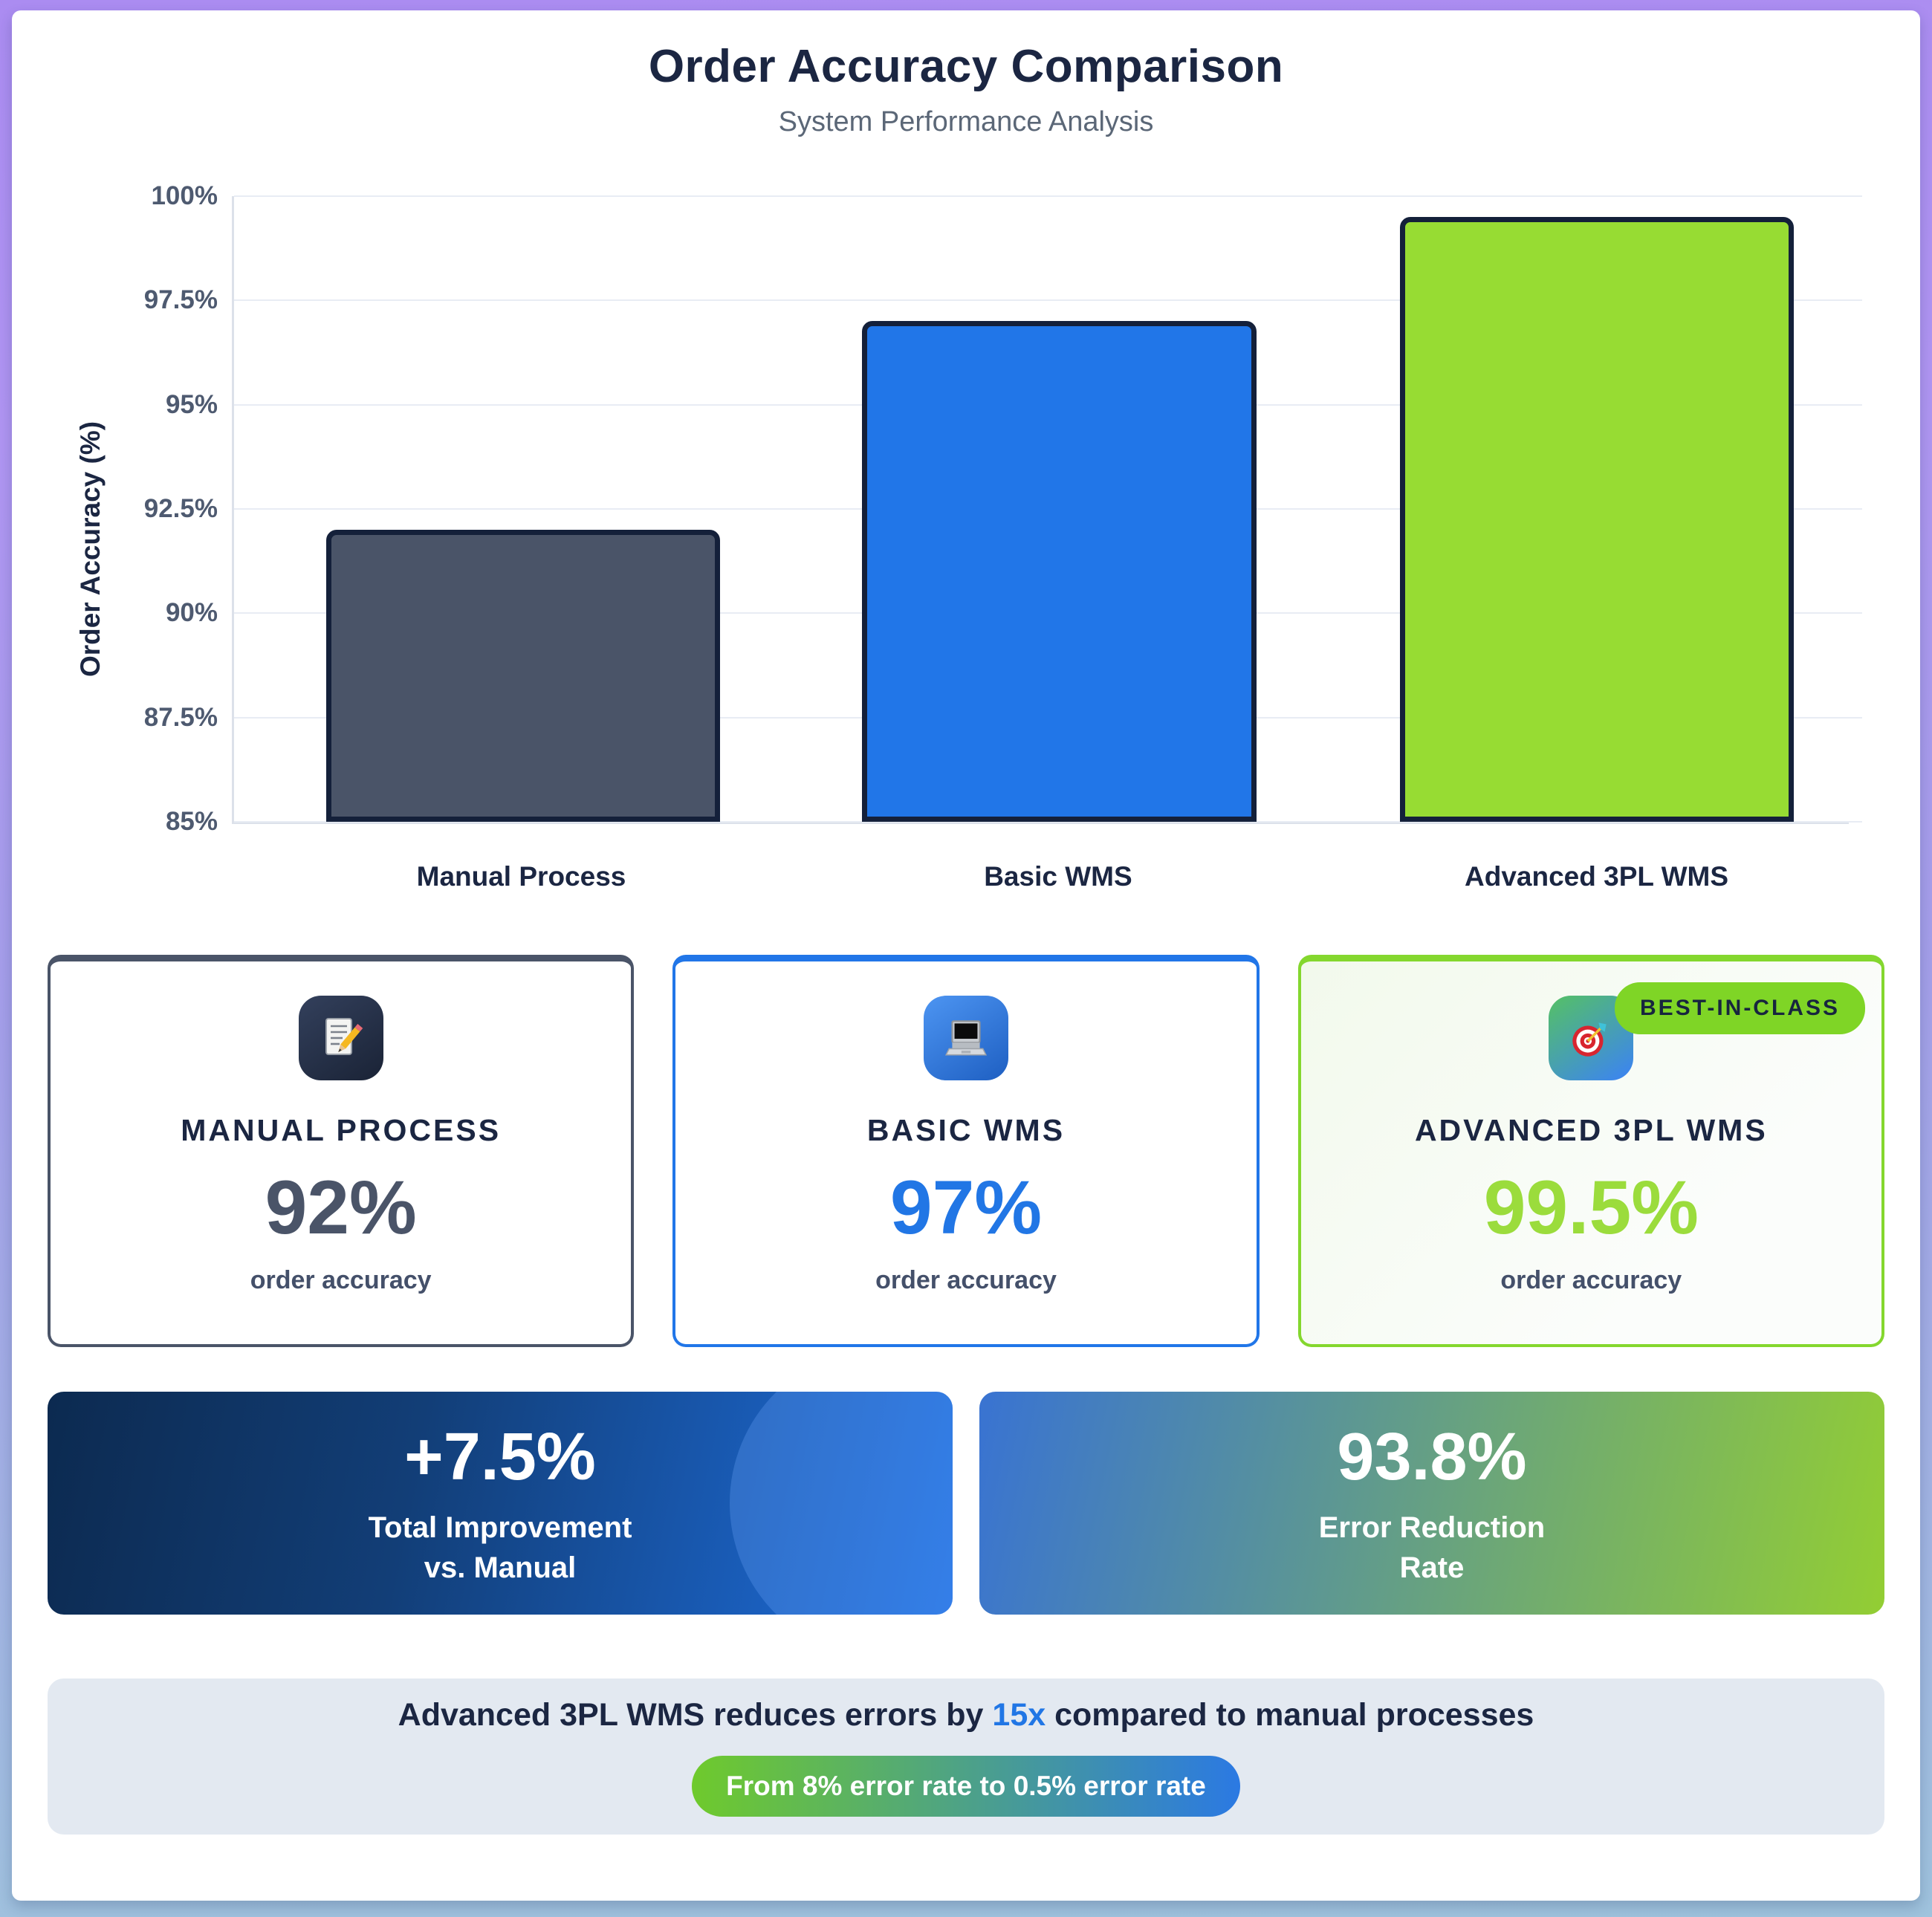  Describe the element at coordinates (966, 1130) in the screenshot. I see `card-title: BASIC WMS` at that location.